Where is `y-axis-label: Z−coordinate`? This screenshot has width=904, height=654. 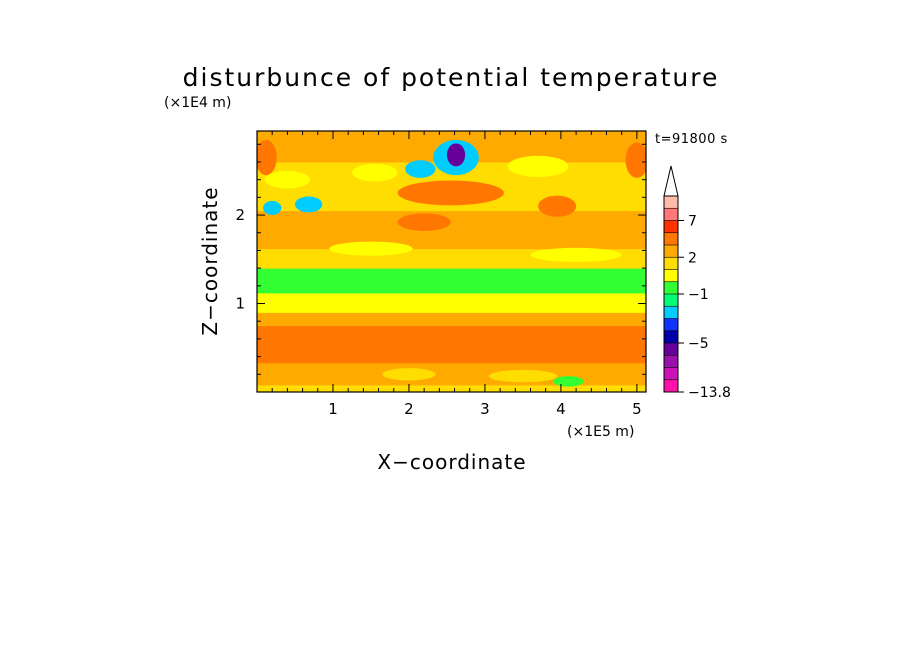
y-axis-label: Z−coordinate is located at coordinates (210, 260).